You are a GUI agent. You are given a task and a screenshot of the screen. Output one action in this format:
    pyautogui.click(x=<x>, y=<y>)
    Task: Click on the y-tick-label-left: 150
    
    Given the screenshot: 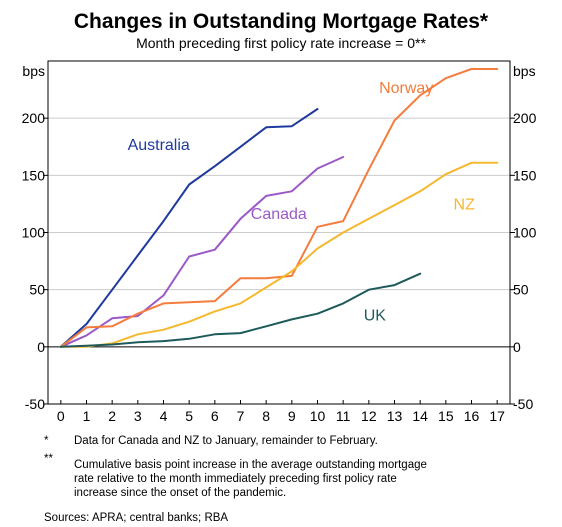 What is the action you would take?
    pyautogui.click(x=34, y=175)
    